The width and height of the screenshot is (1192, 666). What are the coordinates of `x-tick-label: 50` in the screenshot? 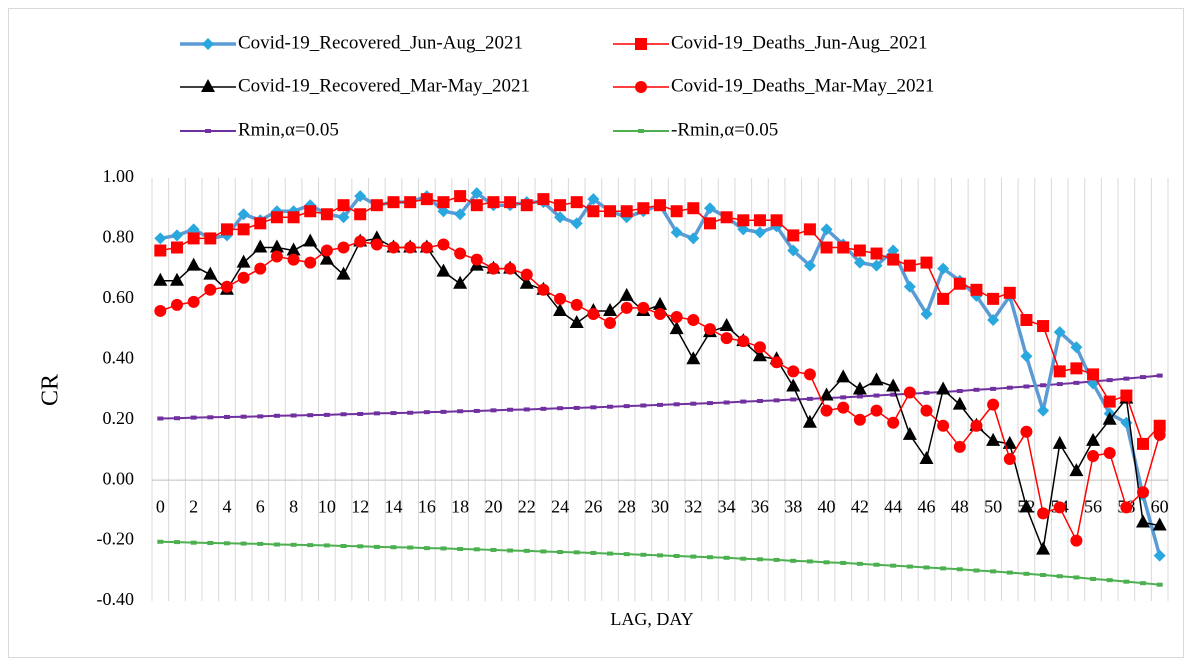 It's located at (993, 506).